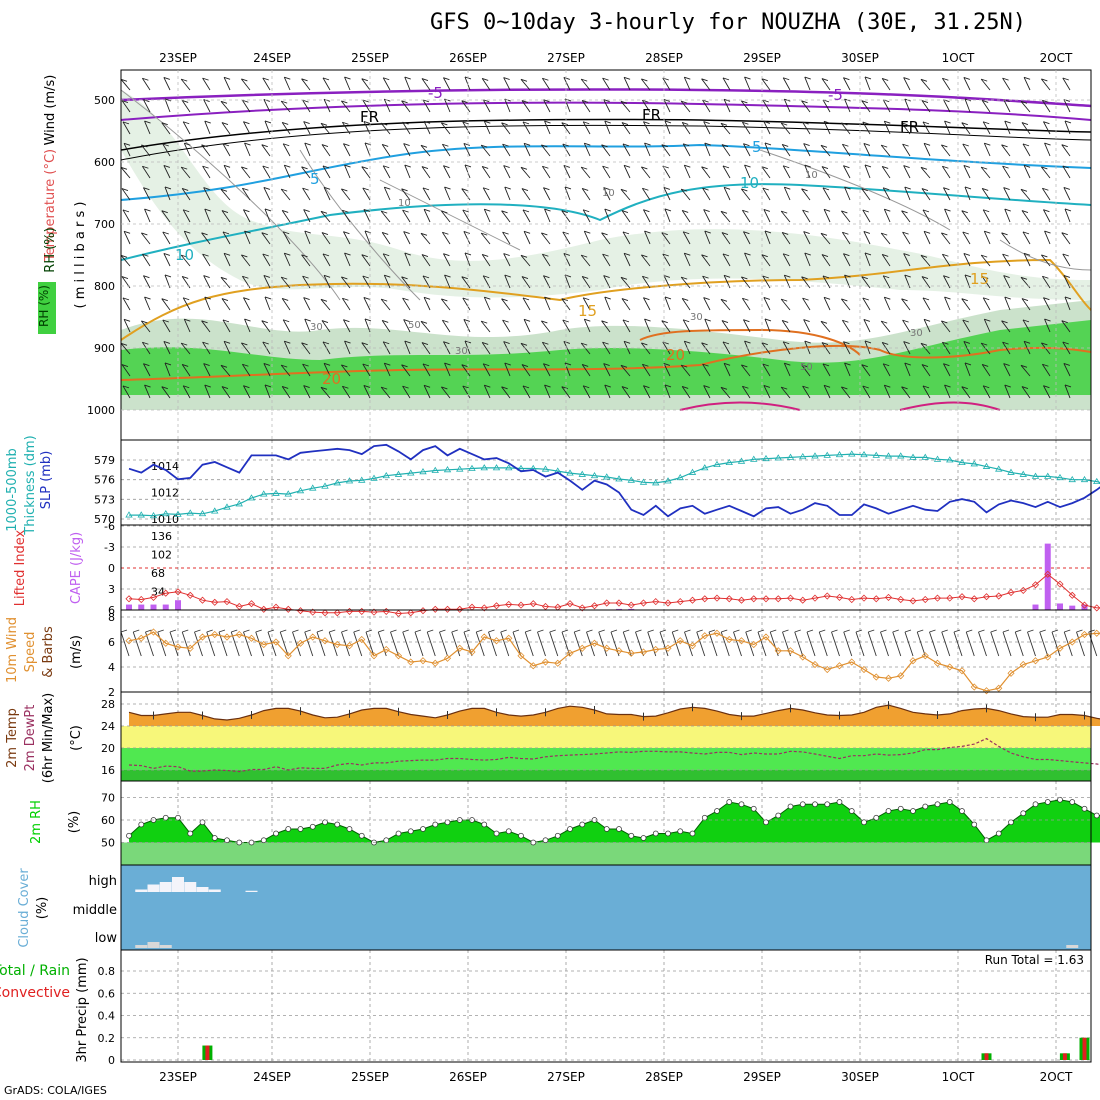  Describe the element at coordinates (614, 485) in the screenshot. I see `thickness-line` at that location.